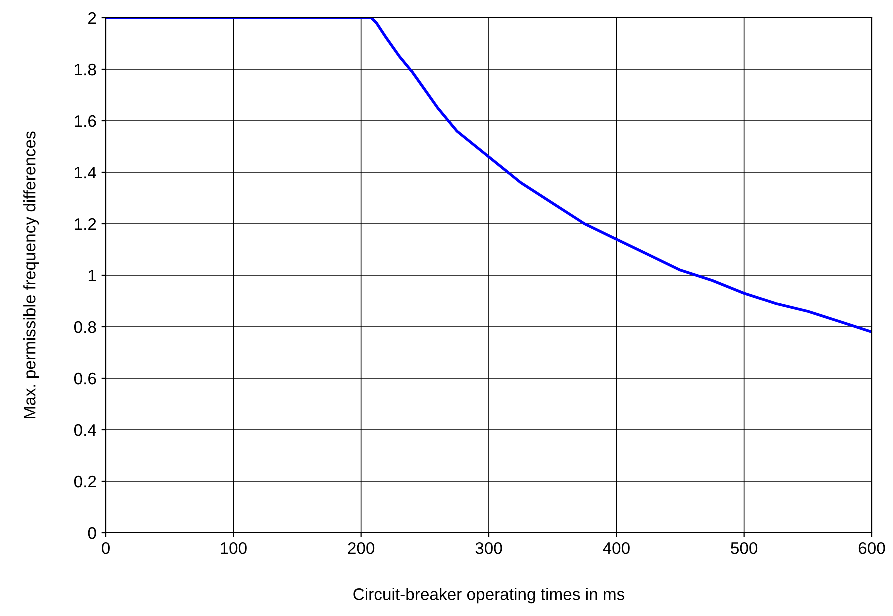 The height and width of the screenshot is (616, 893). I want to click on x-tick-label: 600, so click(872, 548).